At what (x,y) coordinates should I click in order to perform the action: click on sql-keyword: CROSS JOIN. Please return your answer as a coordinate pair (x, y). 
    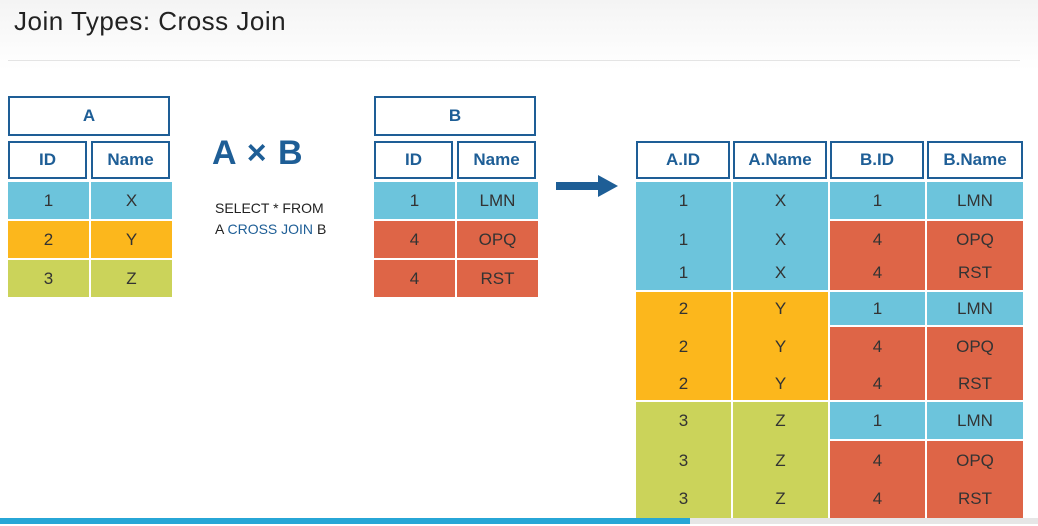
    Looking at the image, I should click on (270, 229).